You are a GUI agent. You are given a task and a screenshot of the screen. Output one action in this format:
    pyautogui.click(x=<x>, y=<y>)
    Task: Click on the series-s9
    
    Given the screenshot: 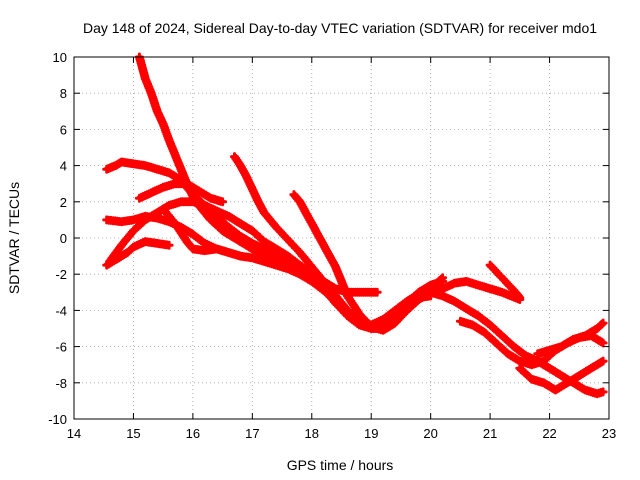 What is the action you would take?
    pyautogui.click(x=201, y=232)
    